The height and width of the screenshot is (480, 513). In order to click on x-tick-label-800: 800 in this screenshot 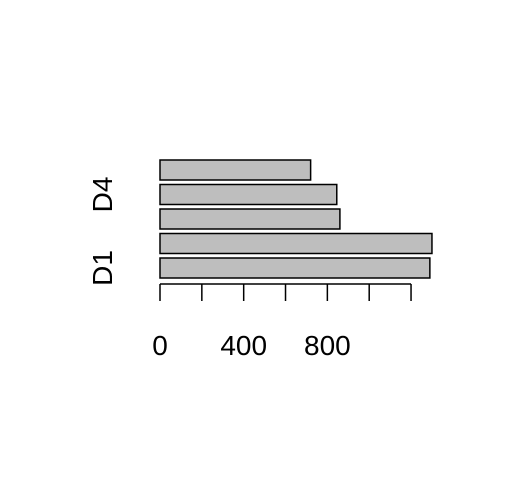, I will do `click(327, 345)`.